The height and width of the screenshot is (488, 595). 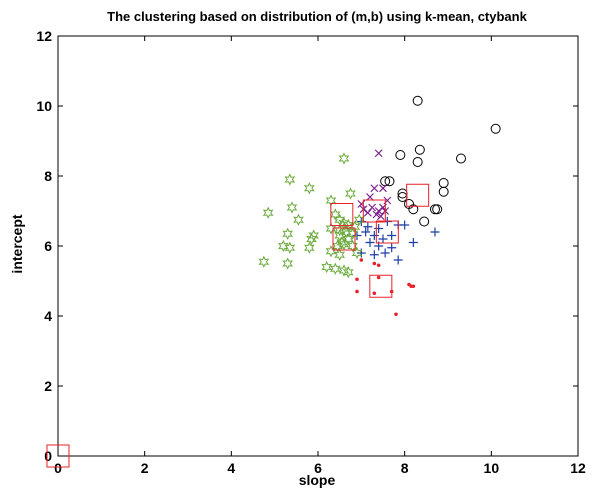 What do you see at coordinates (58, 468) in the screenshot?
I see `x-tick-label: 0` at bounding box center [58, 468].